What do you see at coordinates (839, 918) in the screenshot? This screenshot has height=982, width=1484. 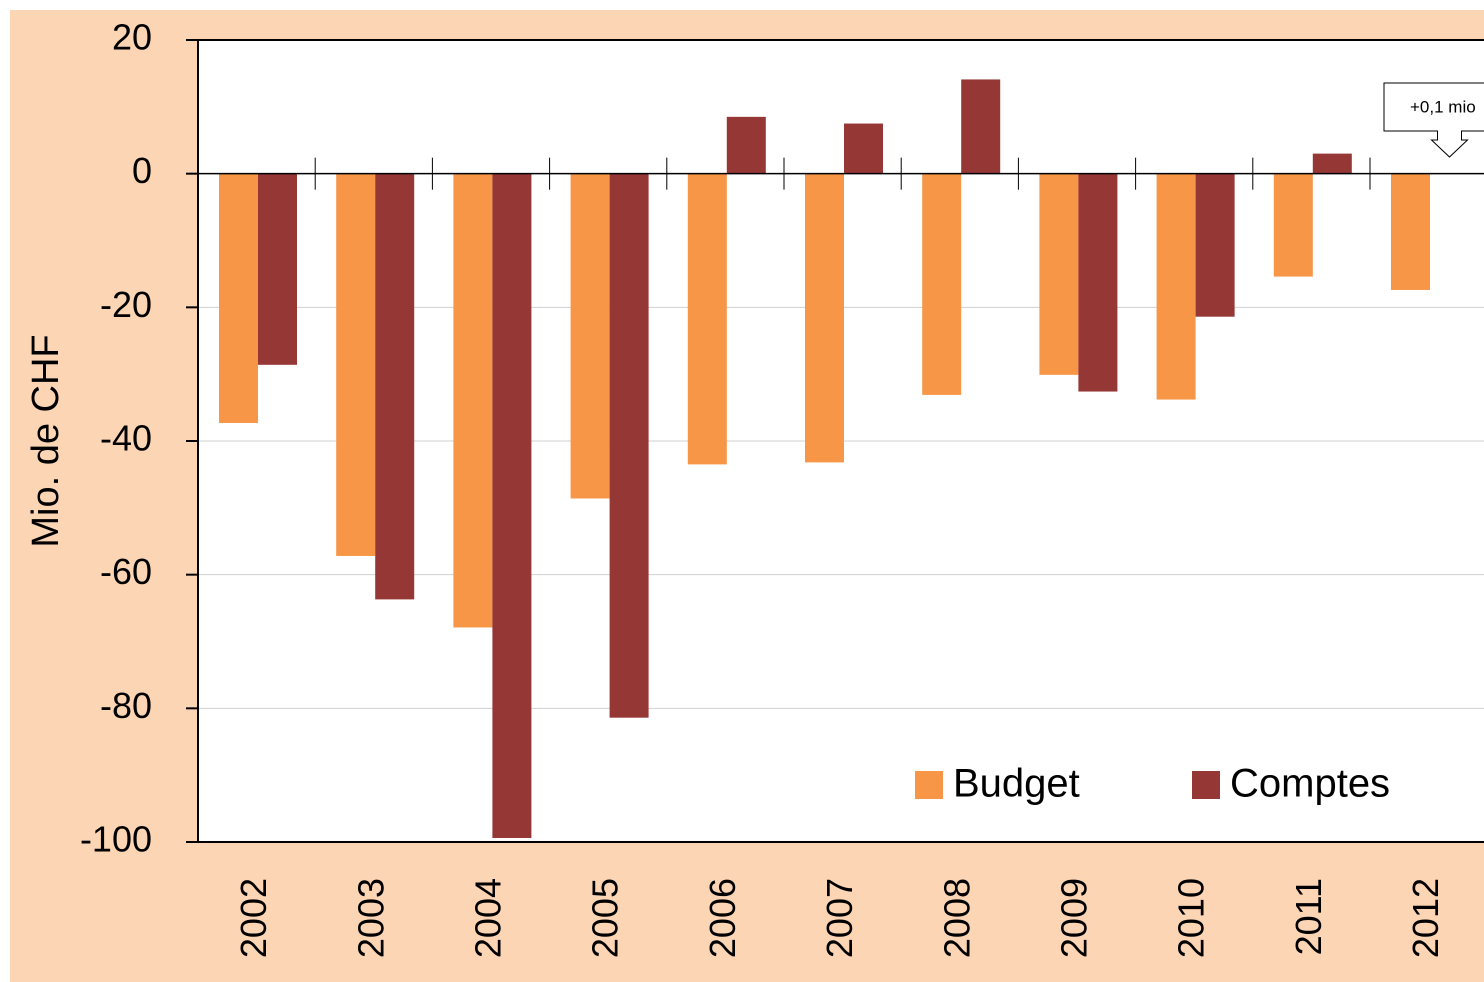 I see `x-tick-label: 2007` at bounding box center [839, 918].